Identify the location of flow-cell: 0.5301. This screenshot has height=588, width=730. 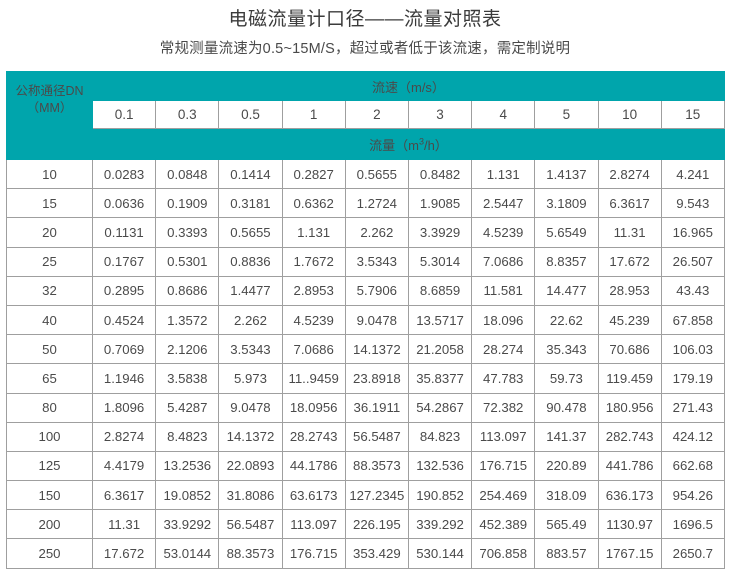
(187, 261).